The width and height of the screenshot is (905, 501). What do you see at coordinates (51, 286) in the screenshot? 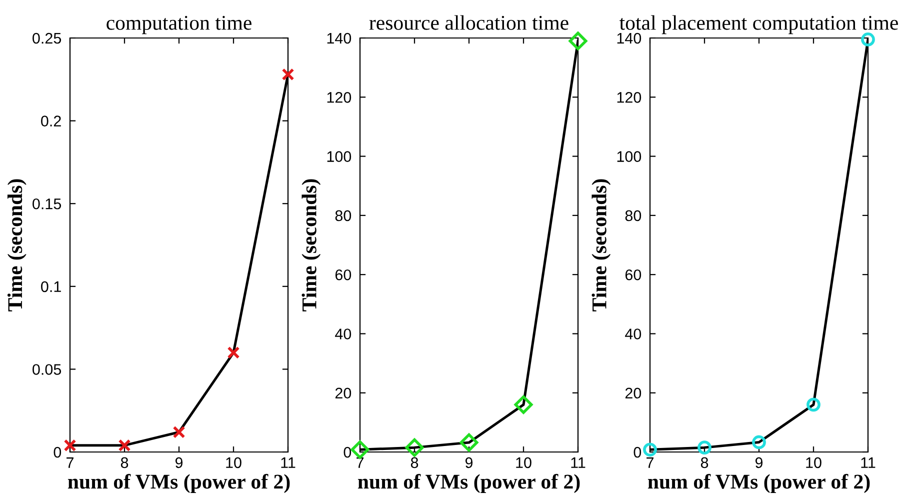
I see `y-tick-label: 0.1` at bounding box center [51, 286].